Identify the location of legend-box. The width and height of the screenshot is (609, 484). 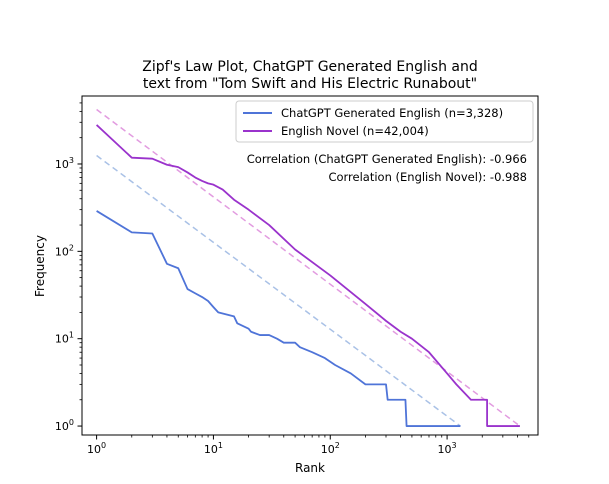
(384, 121).